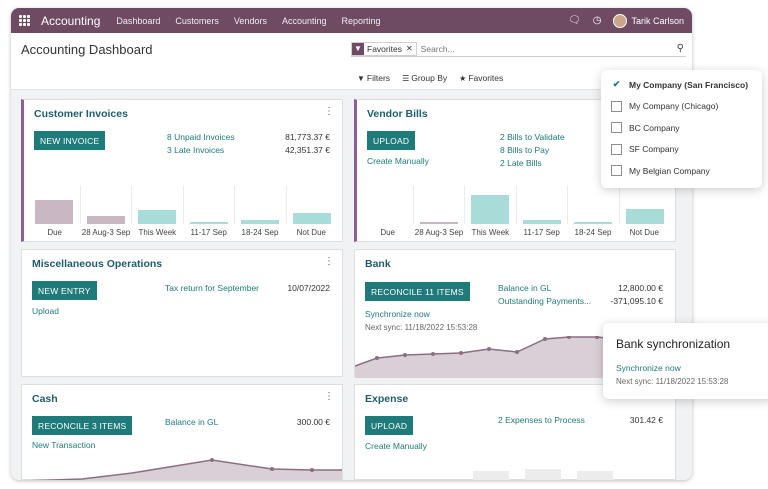 The image size is (768, 489). Describe the element at coordinates (196, 150) in the screenshot. I see `late-invoices-link: 3 Late Invoices` at that location.